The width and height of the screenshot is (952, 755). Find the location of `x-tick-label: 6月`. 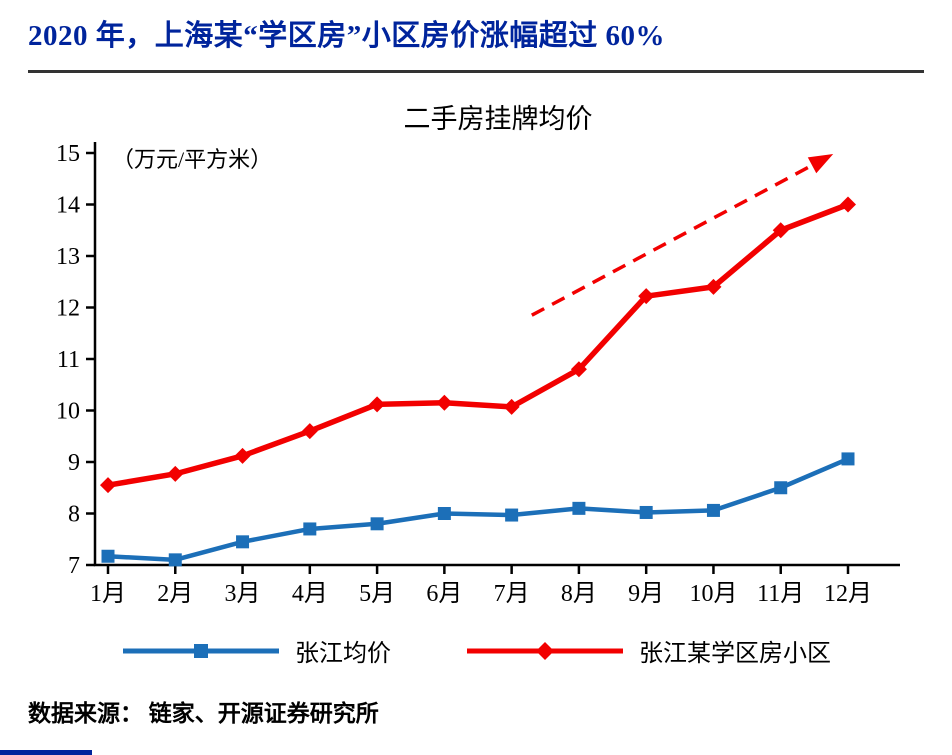

x-tick-label: 6月 is located at coordinates (444, 594).